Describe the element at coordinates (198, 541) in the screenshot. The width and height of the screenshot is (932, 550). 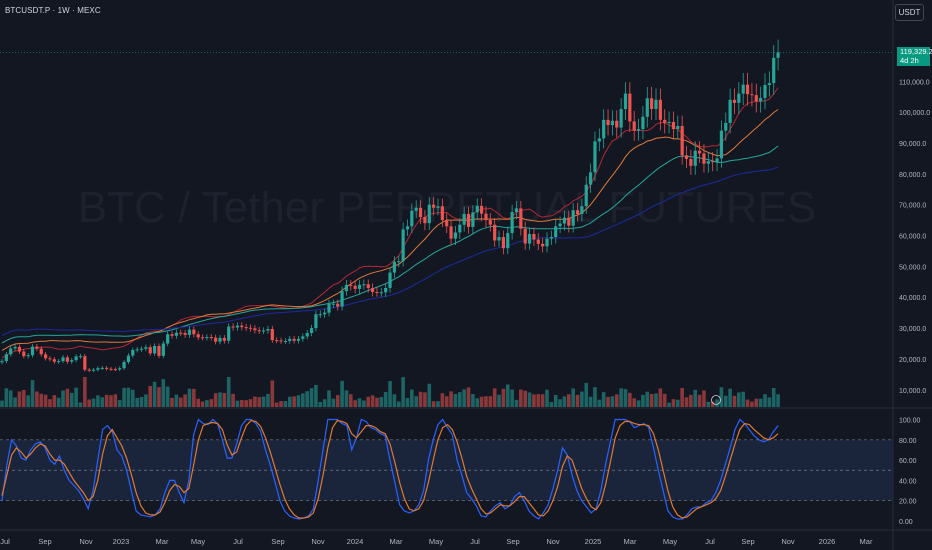
I see `time-tick-label: May` at that location.